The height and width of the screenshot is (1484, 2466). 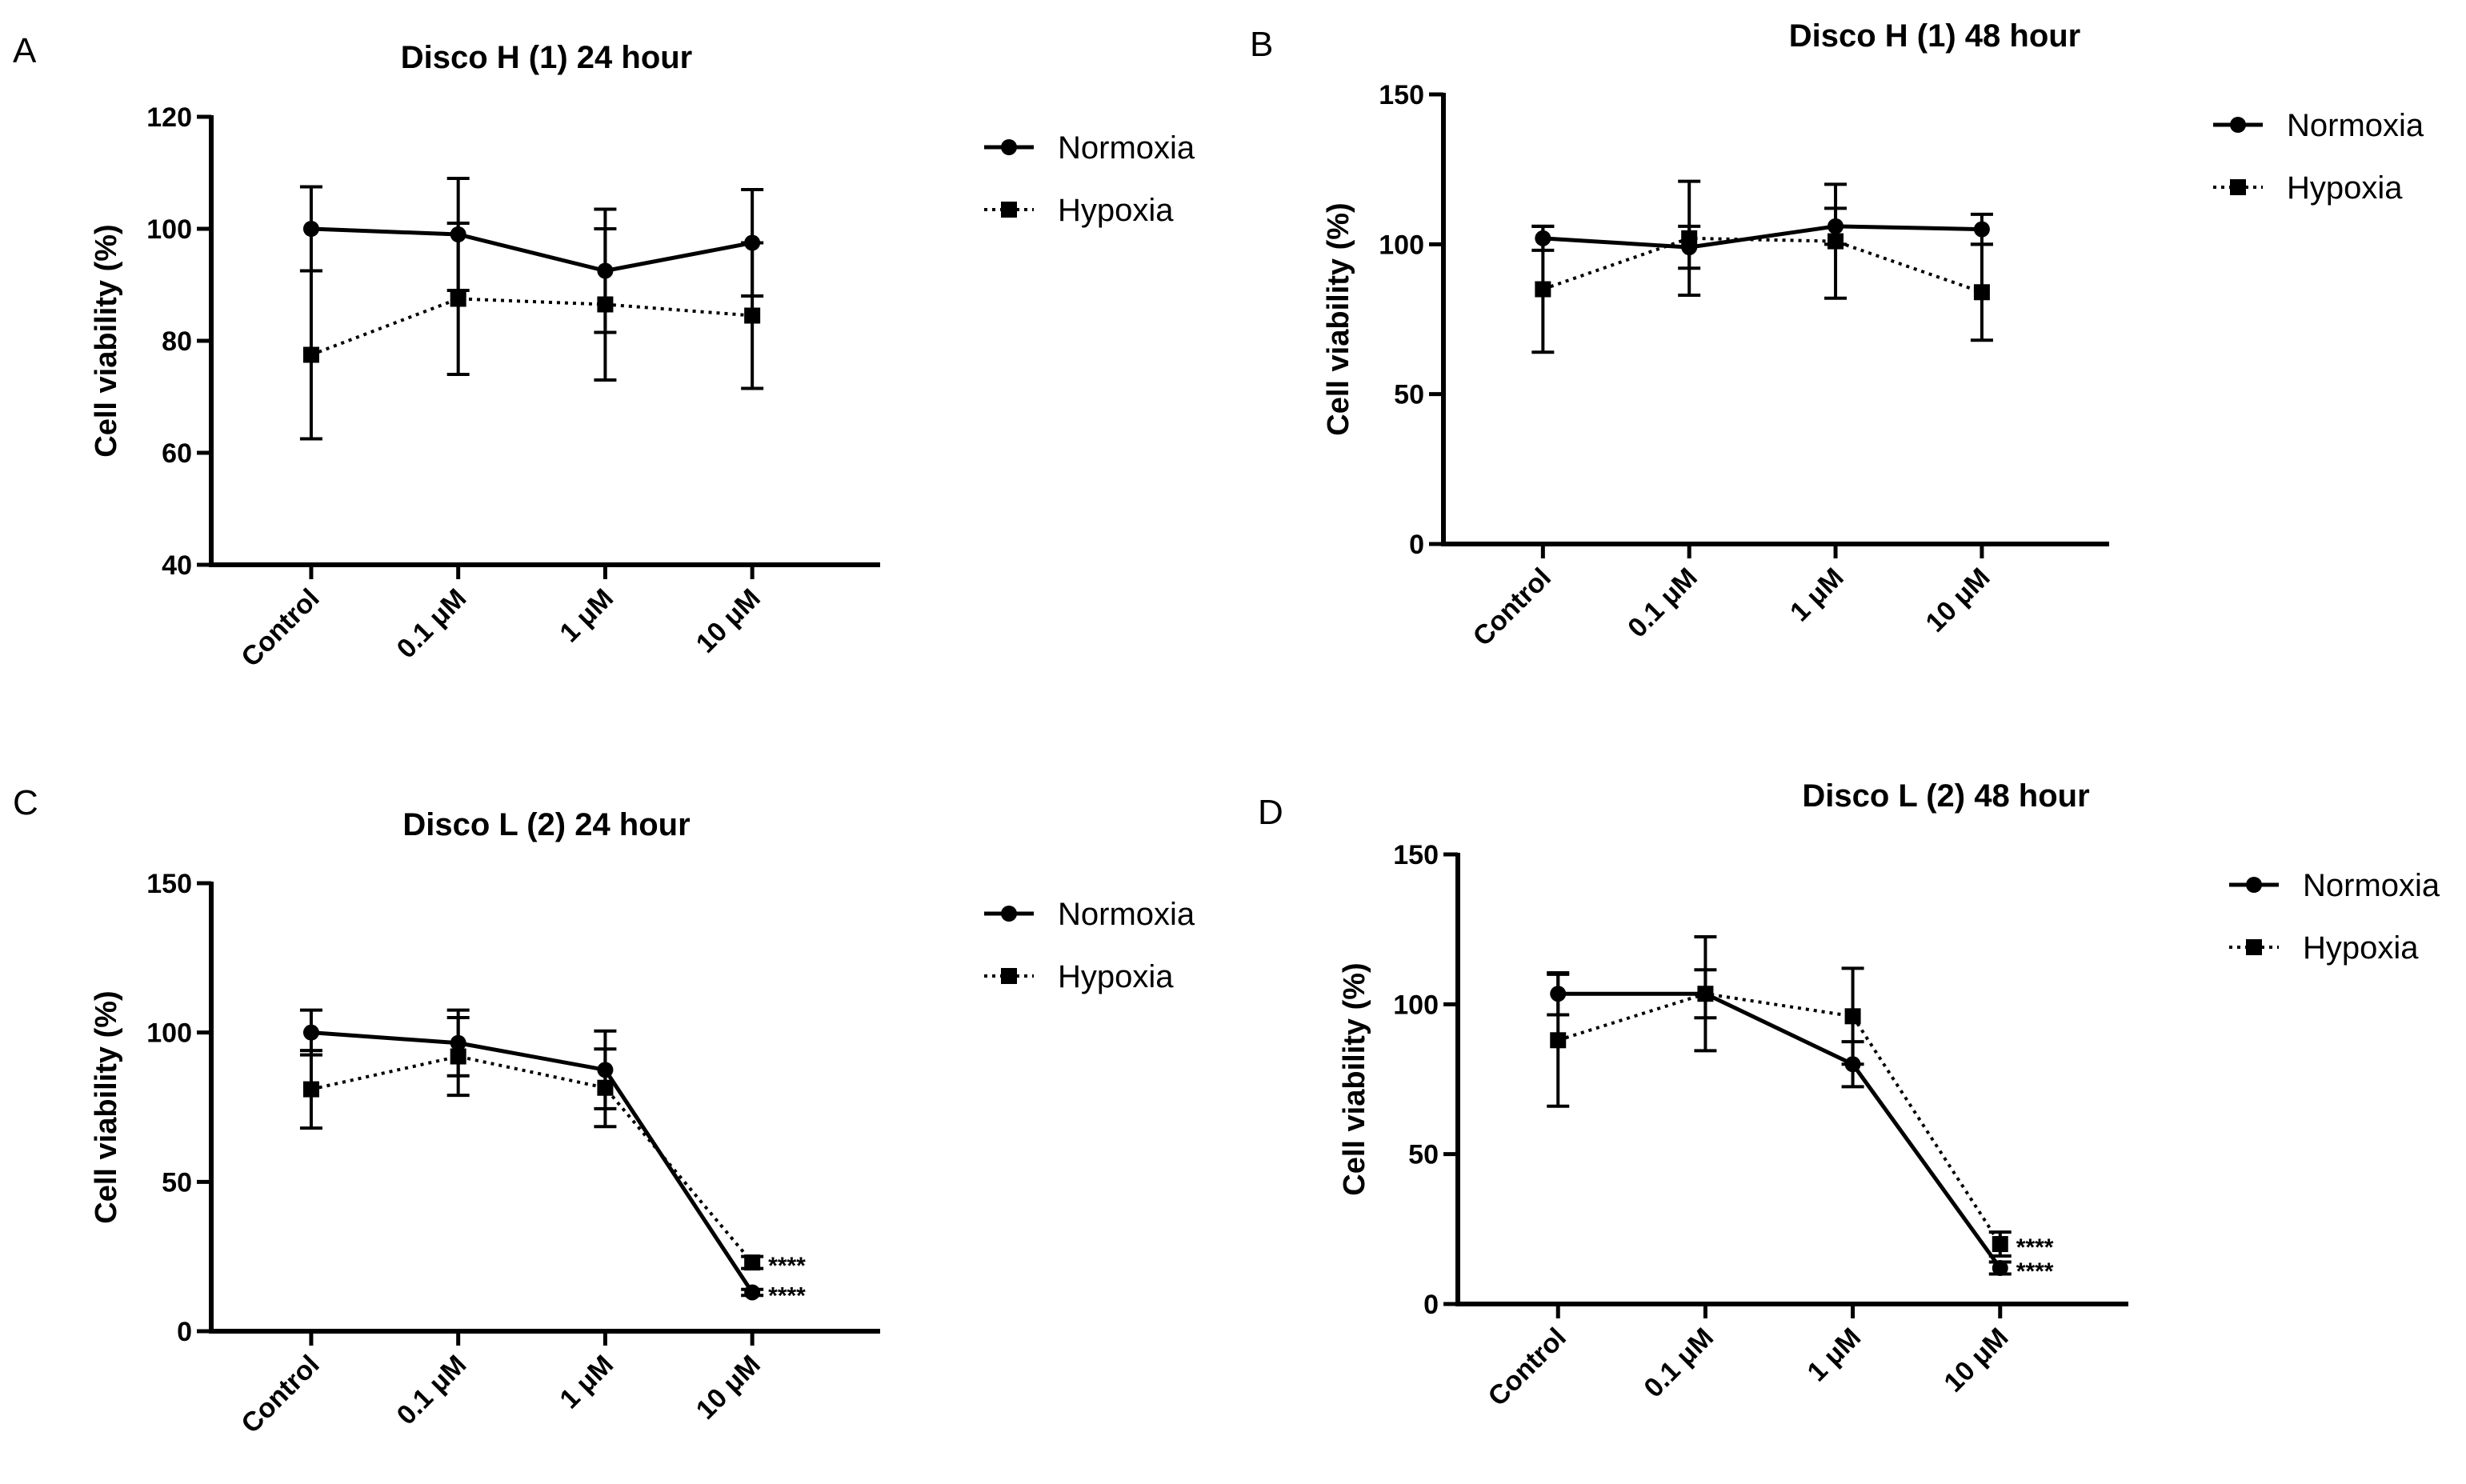 What do you see at coordinates (25, 802) in the screenshot?
I see `panel-letter: C` at bounding box center [25, 802].